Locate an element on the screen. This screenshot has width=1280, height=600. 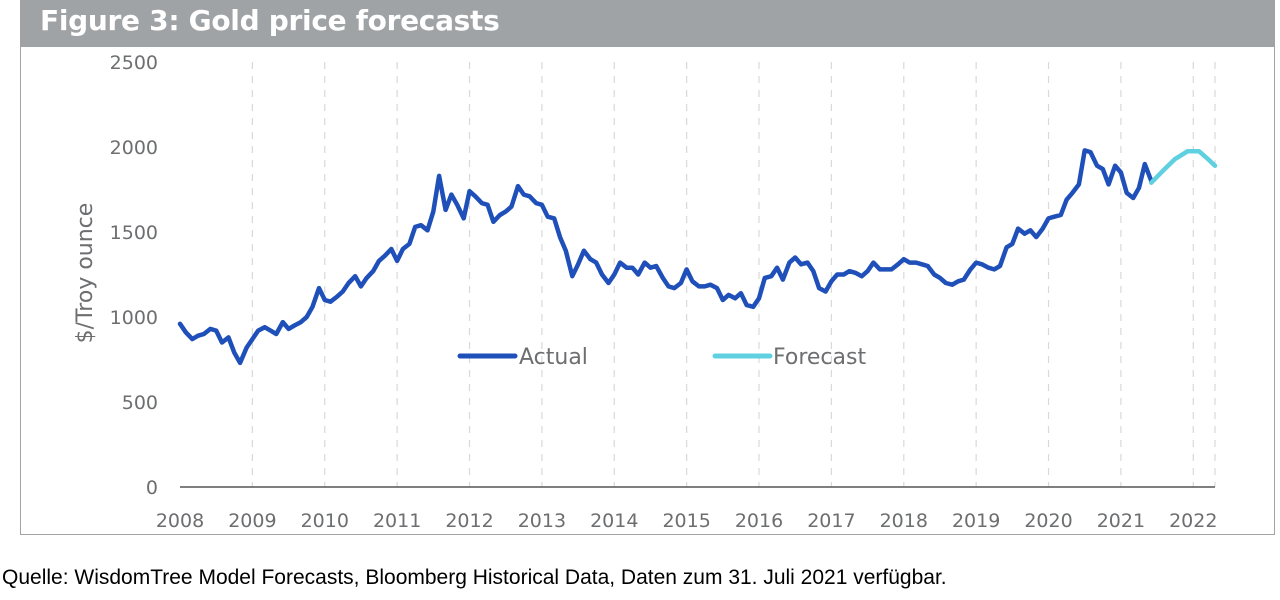
x-tick-label-2022: 2022 is located at coordinates (1193, 521).